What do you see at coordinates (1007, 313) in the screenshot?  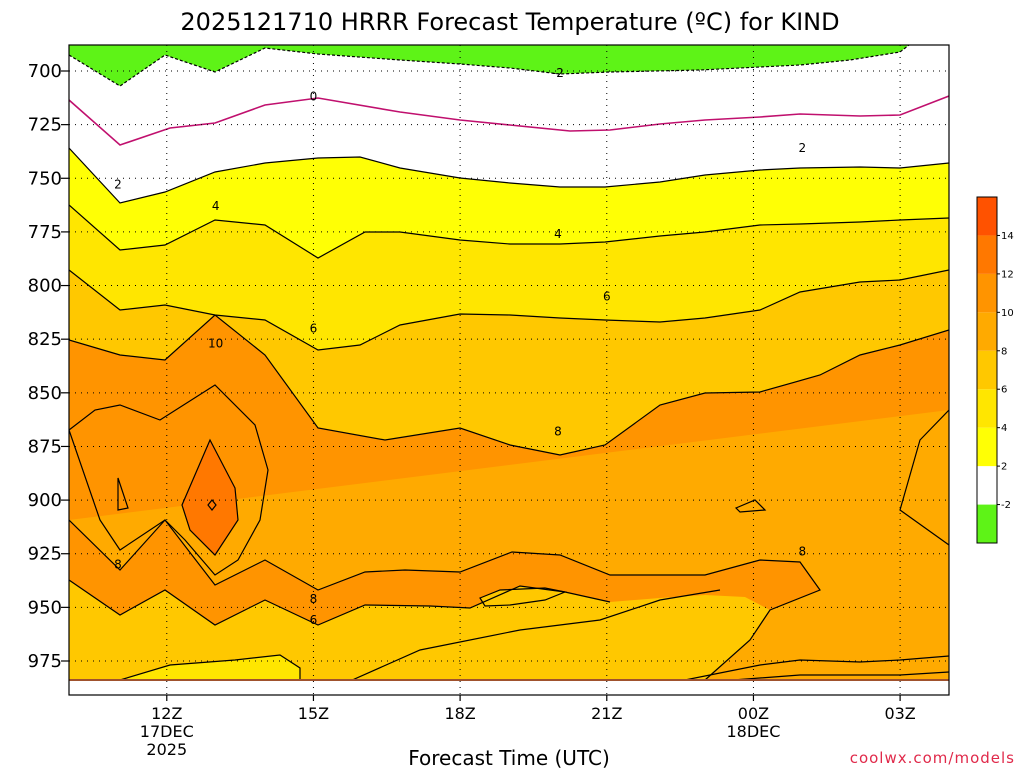 I see `colorbar-label: 10` at bounding box center [1007, 313].